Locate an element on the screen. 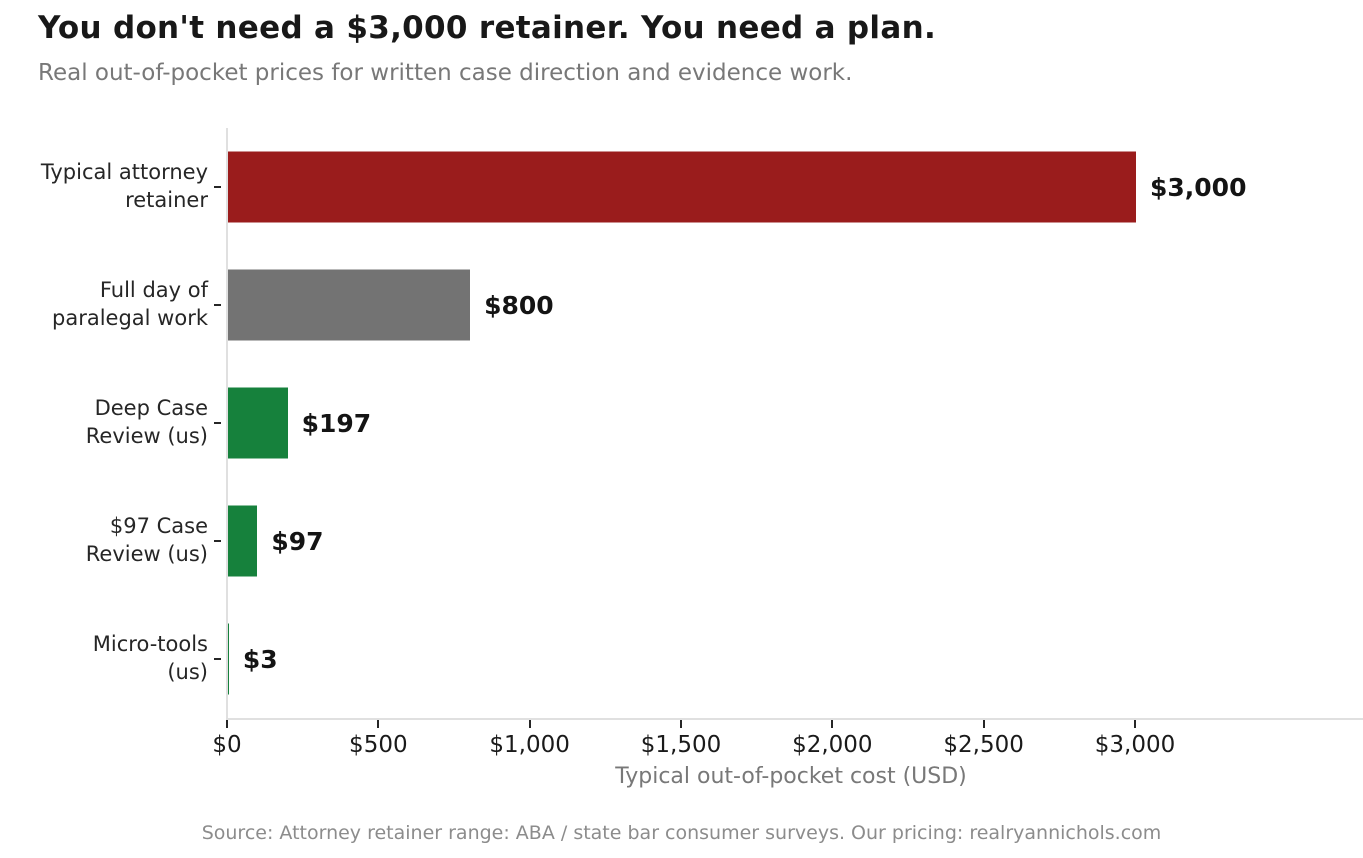 Image resolution: width=1363 pixels, height=858 pixels. bar-value-label: $800 is located at coordinates (519, 305).